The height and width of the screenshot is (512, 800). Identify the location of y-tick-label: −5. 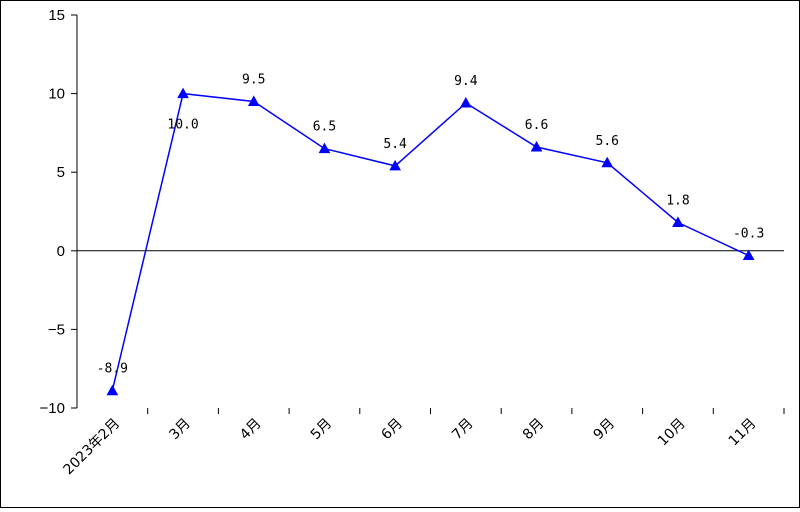
(56, 329).